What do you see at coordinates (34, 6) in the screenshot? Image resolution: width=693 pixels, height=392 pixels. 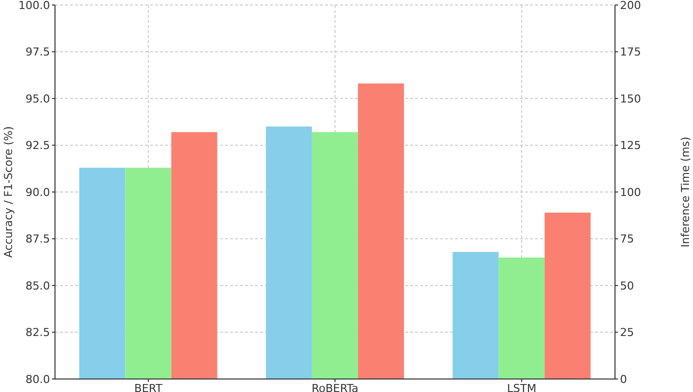 I see `y-tick-label: 100.0` at bounding box center [34, 6].